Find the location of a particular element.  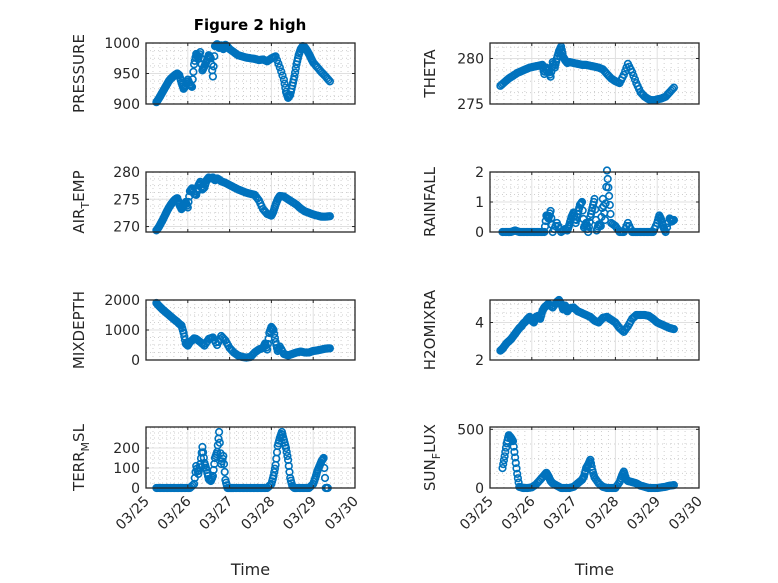

figure-title: Figure 2 high is located at coordinates (250, 25).